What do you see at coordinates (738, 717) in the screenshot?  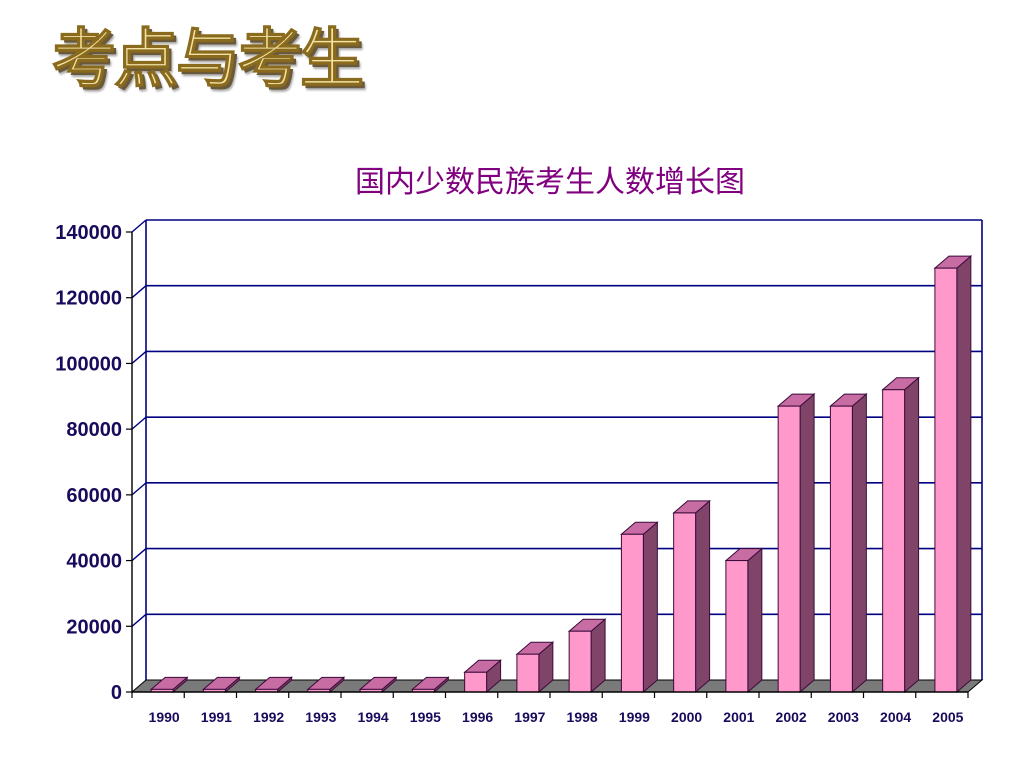 I see `x-tick-label: 2001` at bounding box center [738, 717].